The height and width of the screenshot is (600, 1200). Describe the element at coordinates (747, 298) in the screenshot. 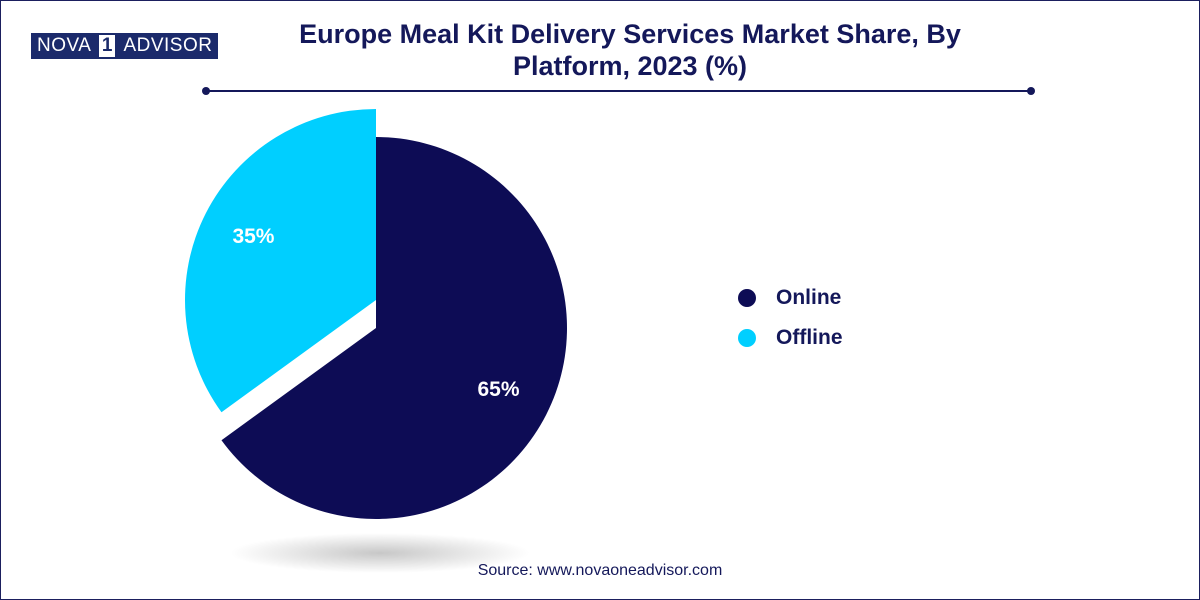

I see `legend-swatch-online` at that location.